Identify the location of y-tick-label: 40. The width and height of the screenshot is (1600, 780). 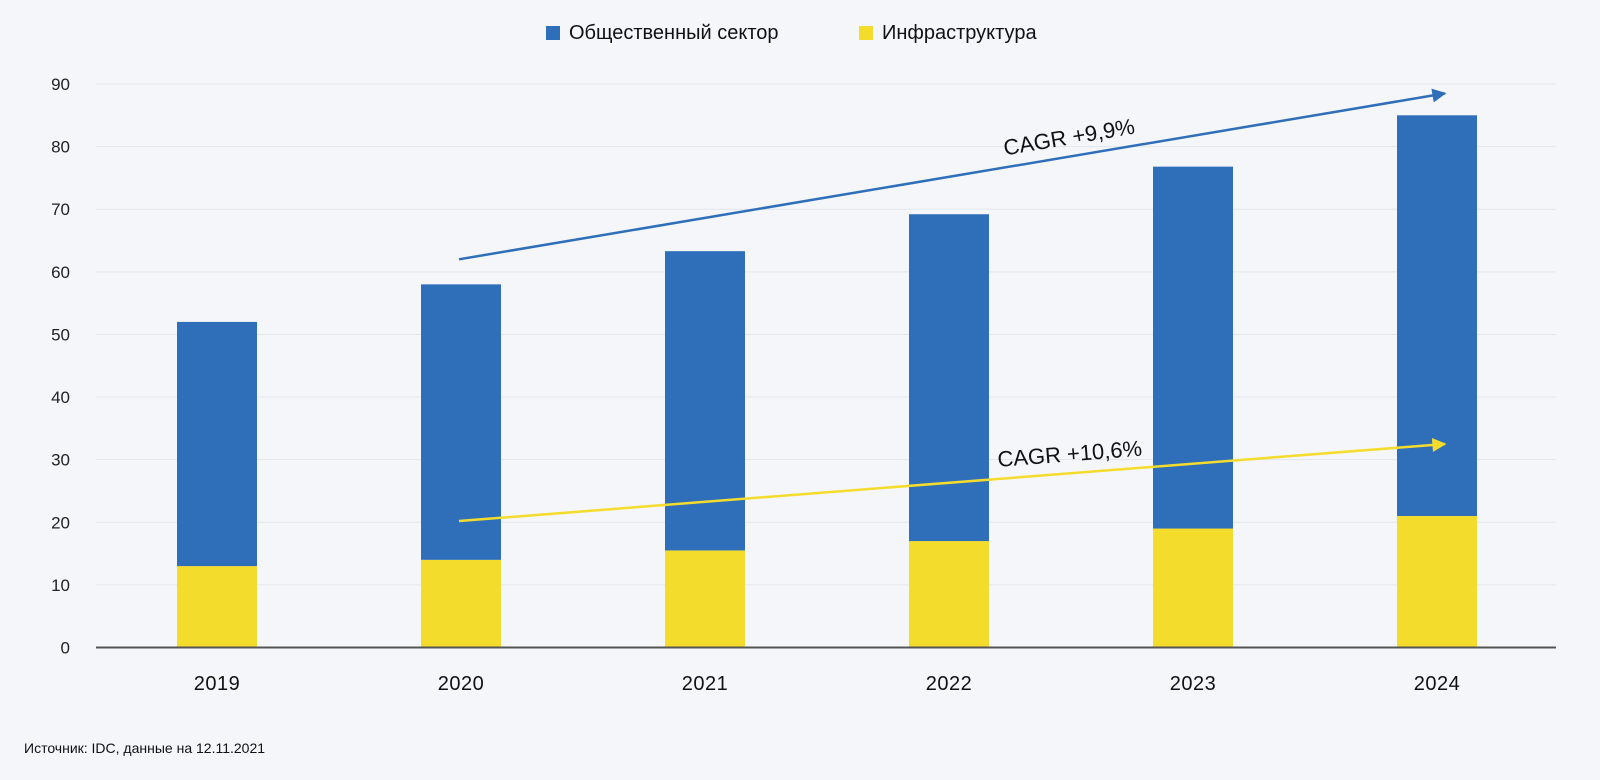
(60, 397).